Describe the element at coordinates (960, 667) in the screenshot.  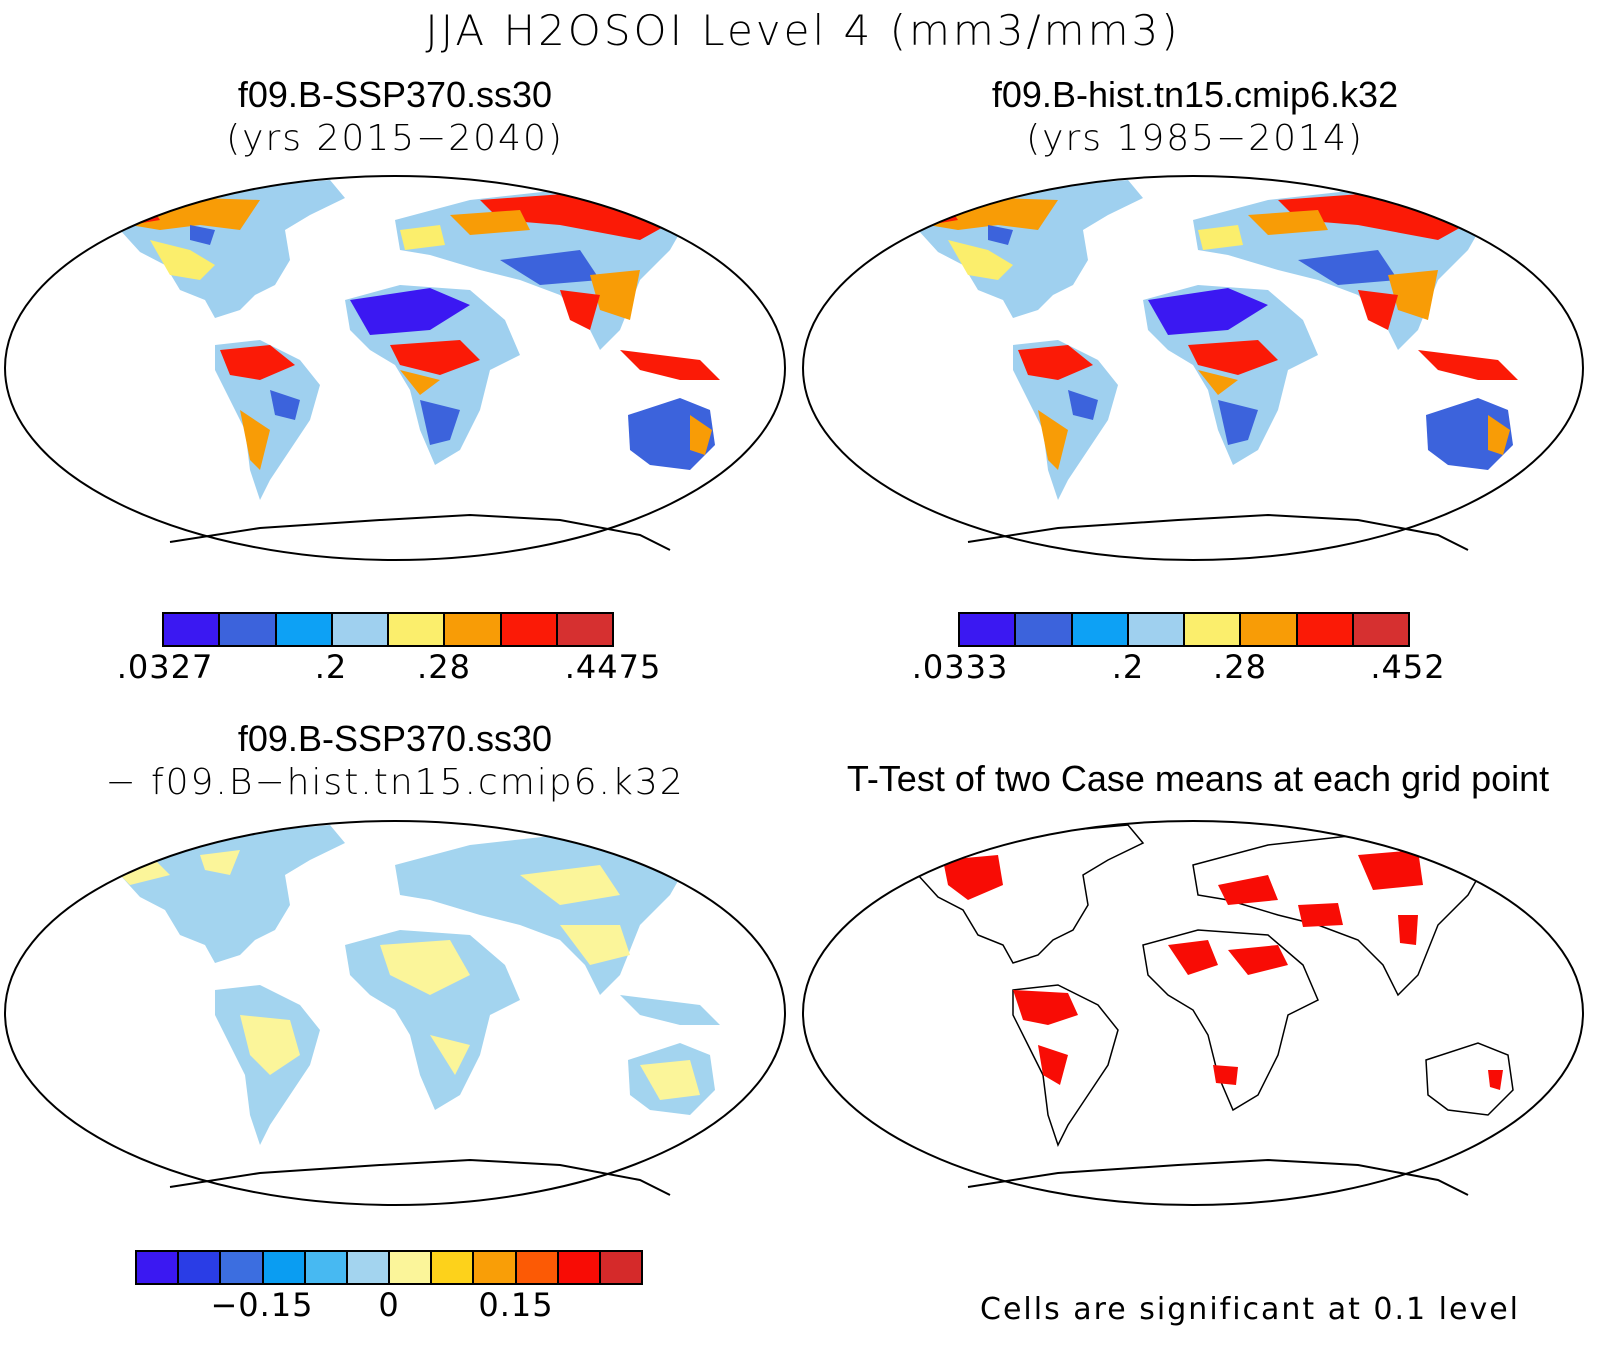
I see `colorbar-tick: .0333` at that location.